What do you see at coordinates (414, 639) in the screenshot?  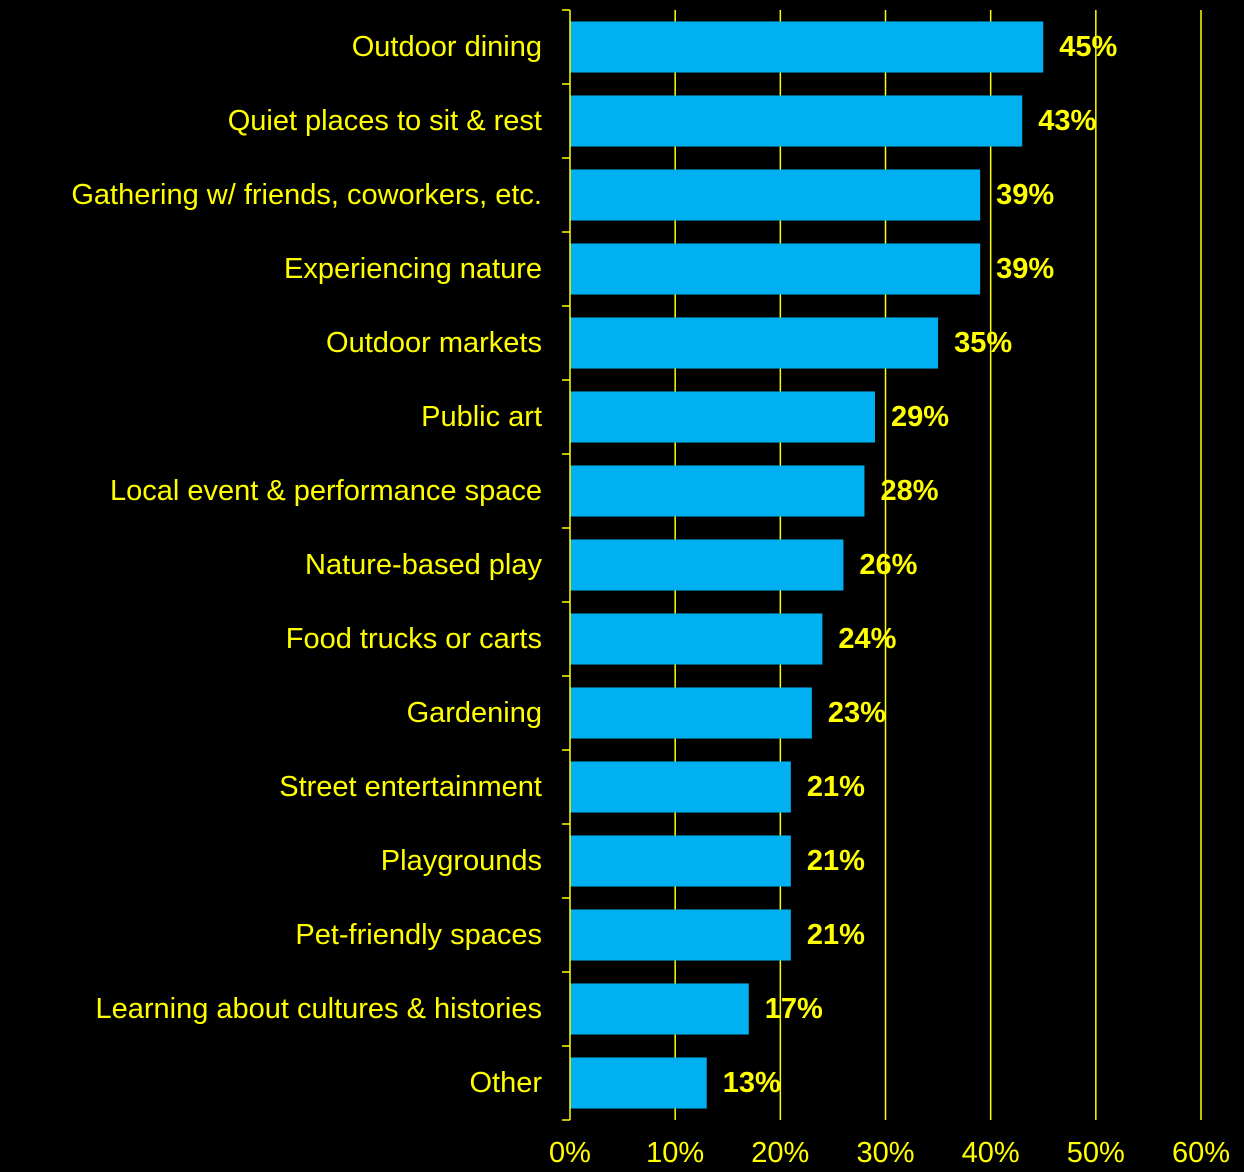 I see `category-label: Food trucks or carts` at bounding box center [414, 639].